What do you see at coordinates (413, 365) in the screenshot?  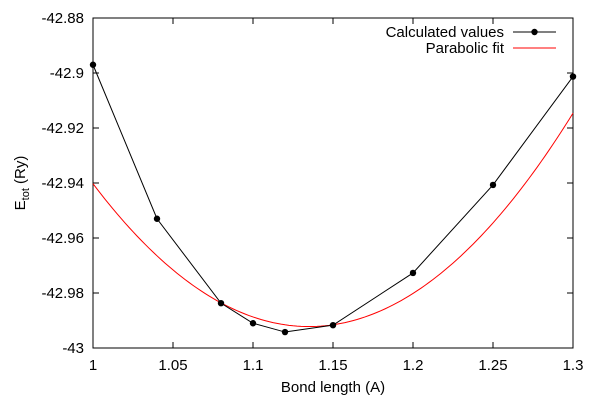 I see `x-tick-label: 1.2` at bounding box center [413, 365].